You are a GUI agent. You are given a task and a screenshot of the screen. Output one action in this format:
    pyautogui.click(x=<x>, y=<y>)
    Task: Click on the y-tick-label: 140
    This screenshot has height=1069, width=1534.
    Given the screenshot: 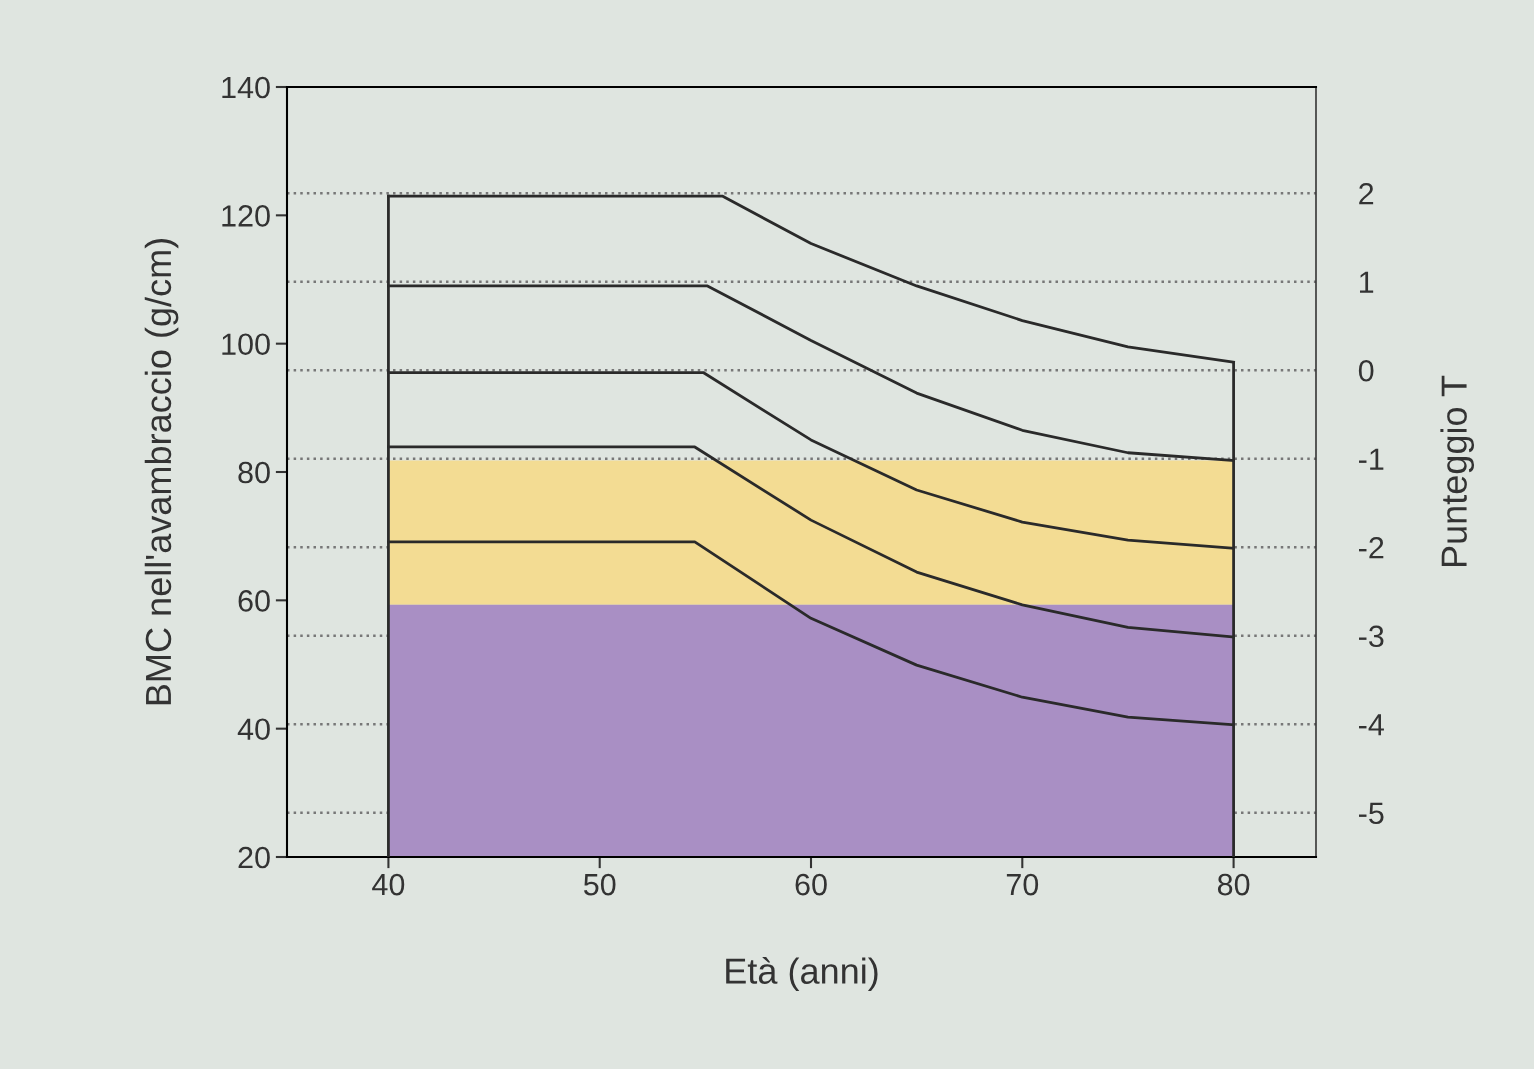 What is the action you would take?
    pyautogui.click(x=246, y=87)
    